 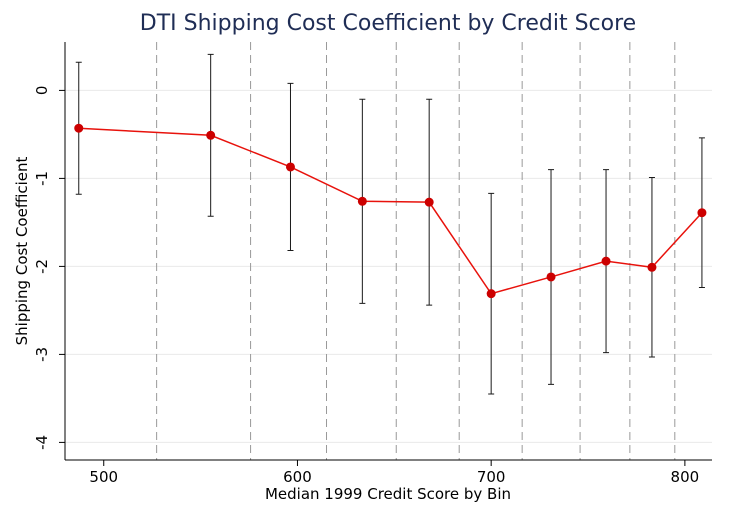 What do you see at coordinates (42, 266) in the screenshot?
I see `y-tick-label: -2` at bounding box center [42, 266].